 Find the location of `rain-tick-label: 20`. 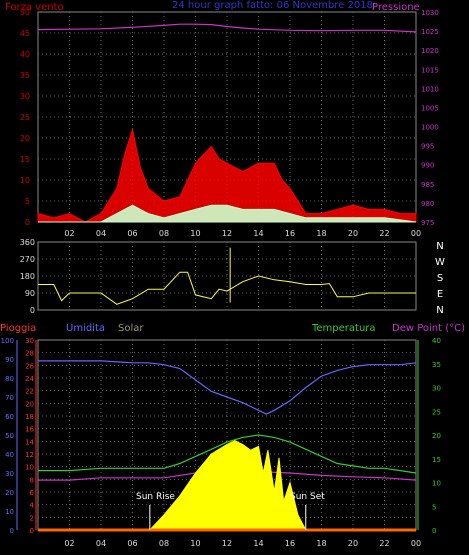

rain-tick-label: 20 is located at coordinates (29, 404).